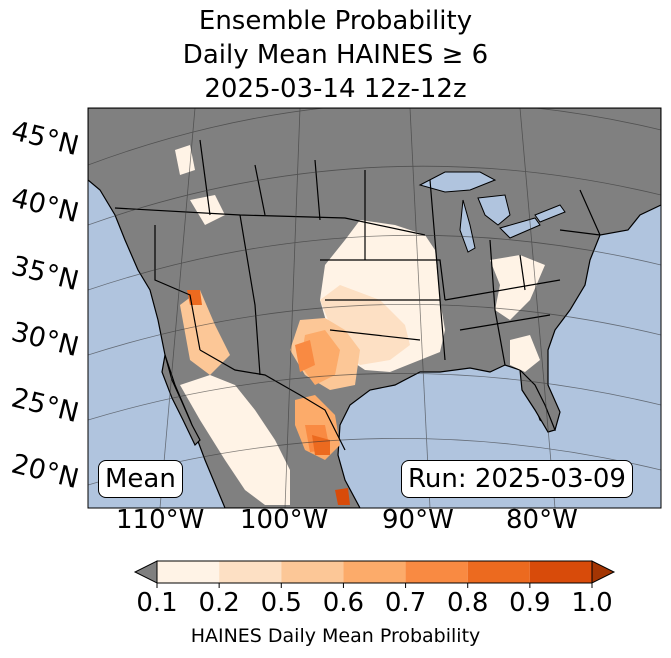  Describe the element at coordinates (592, 603) in the screenshot. I see `colorbar-tick-label: 1.0` at that location.